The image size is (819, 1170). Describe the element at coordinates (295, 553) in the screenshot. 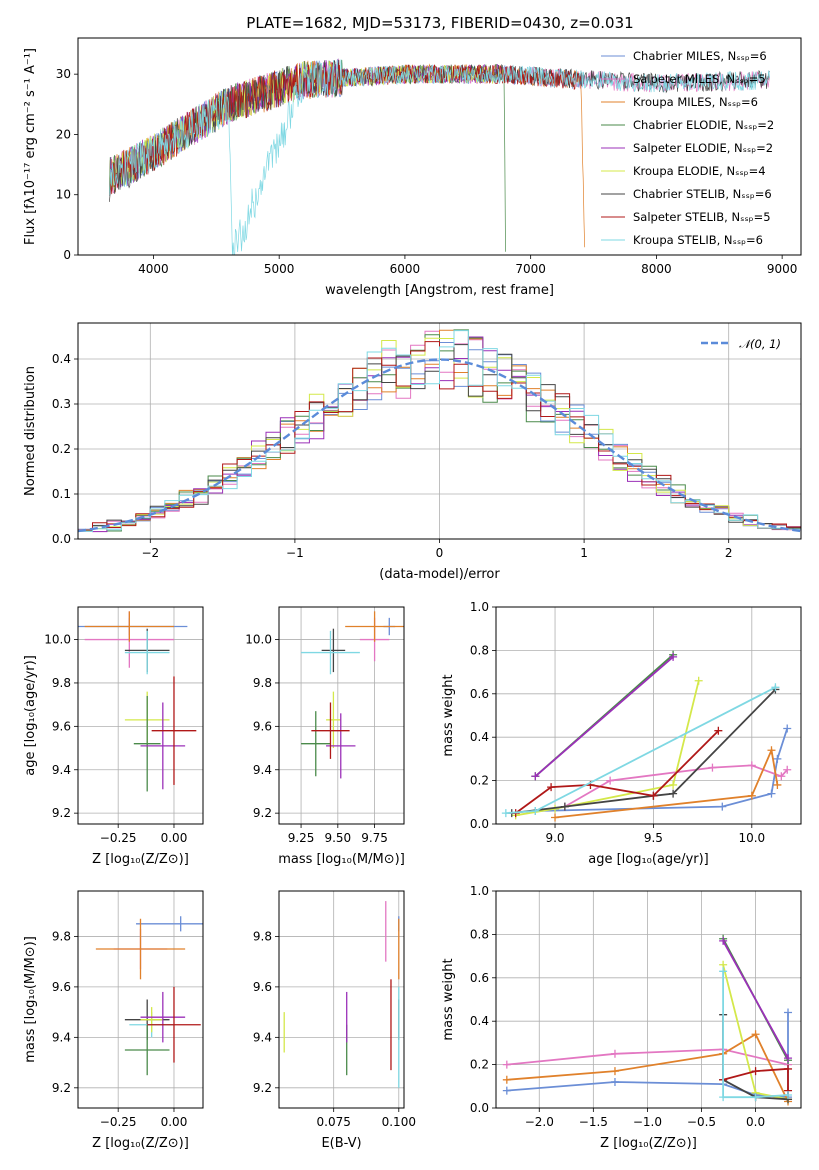

I see `x-tick-label: −1` at that location.